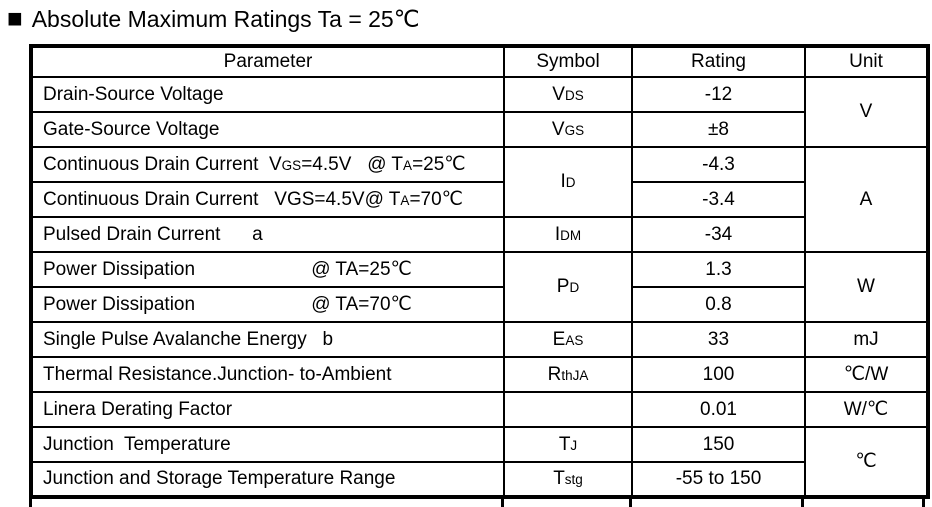  Describe the element at coordinates (267, 409) in the screenshot. I see `param-cell: Linera Derating Factor` at that location.